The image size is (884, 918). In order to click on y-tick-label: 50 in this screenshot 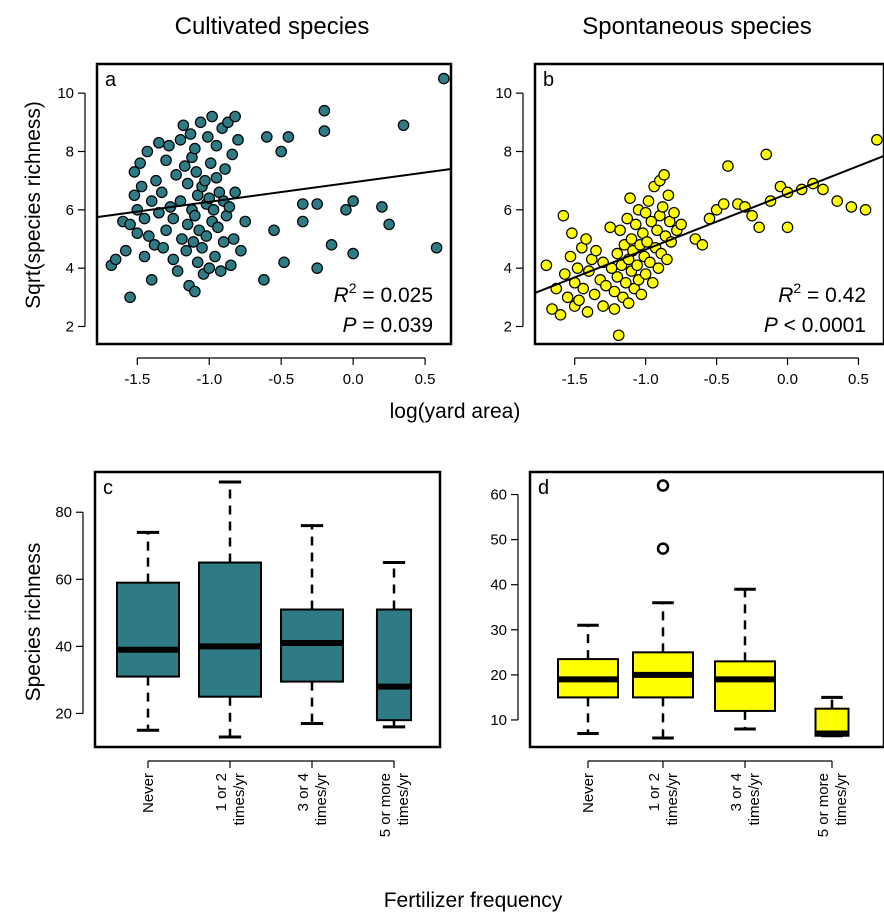, I will do `click(498, 540)`.